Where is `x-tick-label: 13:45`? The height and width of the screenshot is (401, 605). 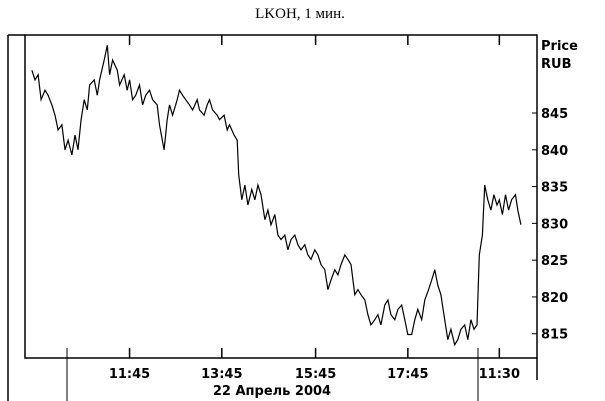 x-tick-label: 13:45 is located at coordinates (221, 374).